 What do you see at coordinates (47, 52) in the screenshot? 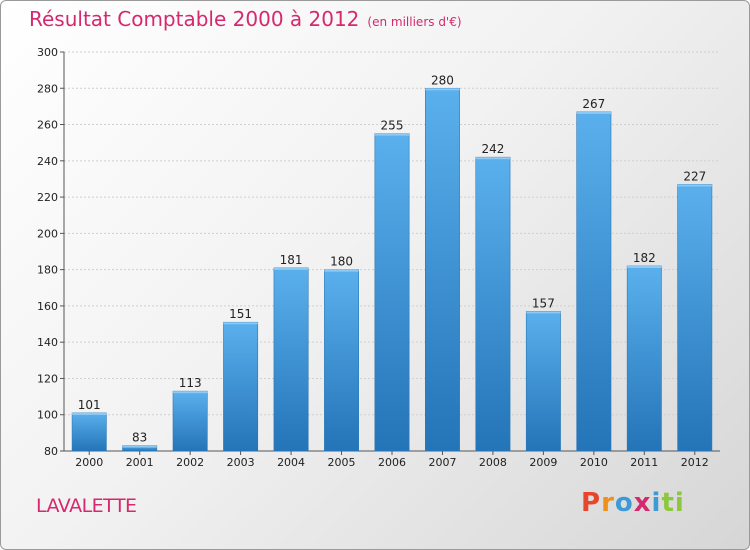
I see `y-tick-label: 300` at bounding box center [47, 52].